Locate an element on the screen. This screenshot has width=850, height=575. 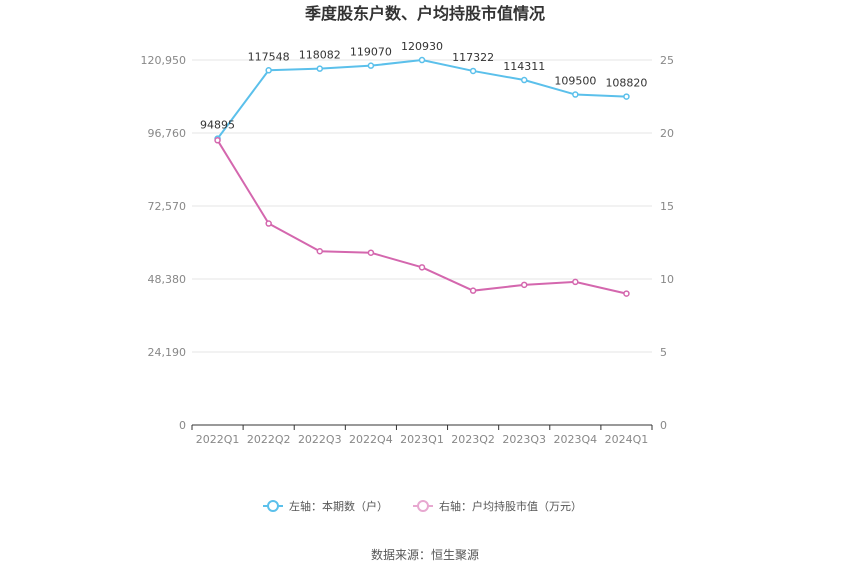
legend-label-1: 右轴：户均持股市值（万元） is located at coordinates (510, 506).